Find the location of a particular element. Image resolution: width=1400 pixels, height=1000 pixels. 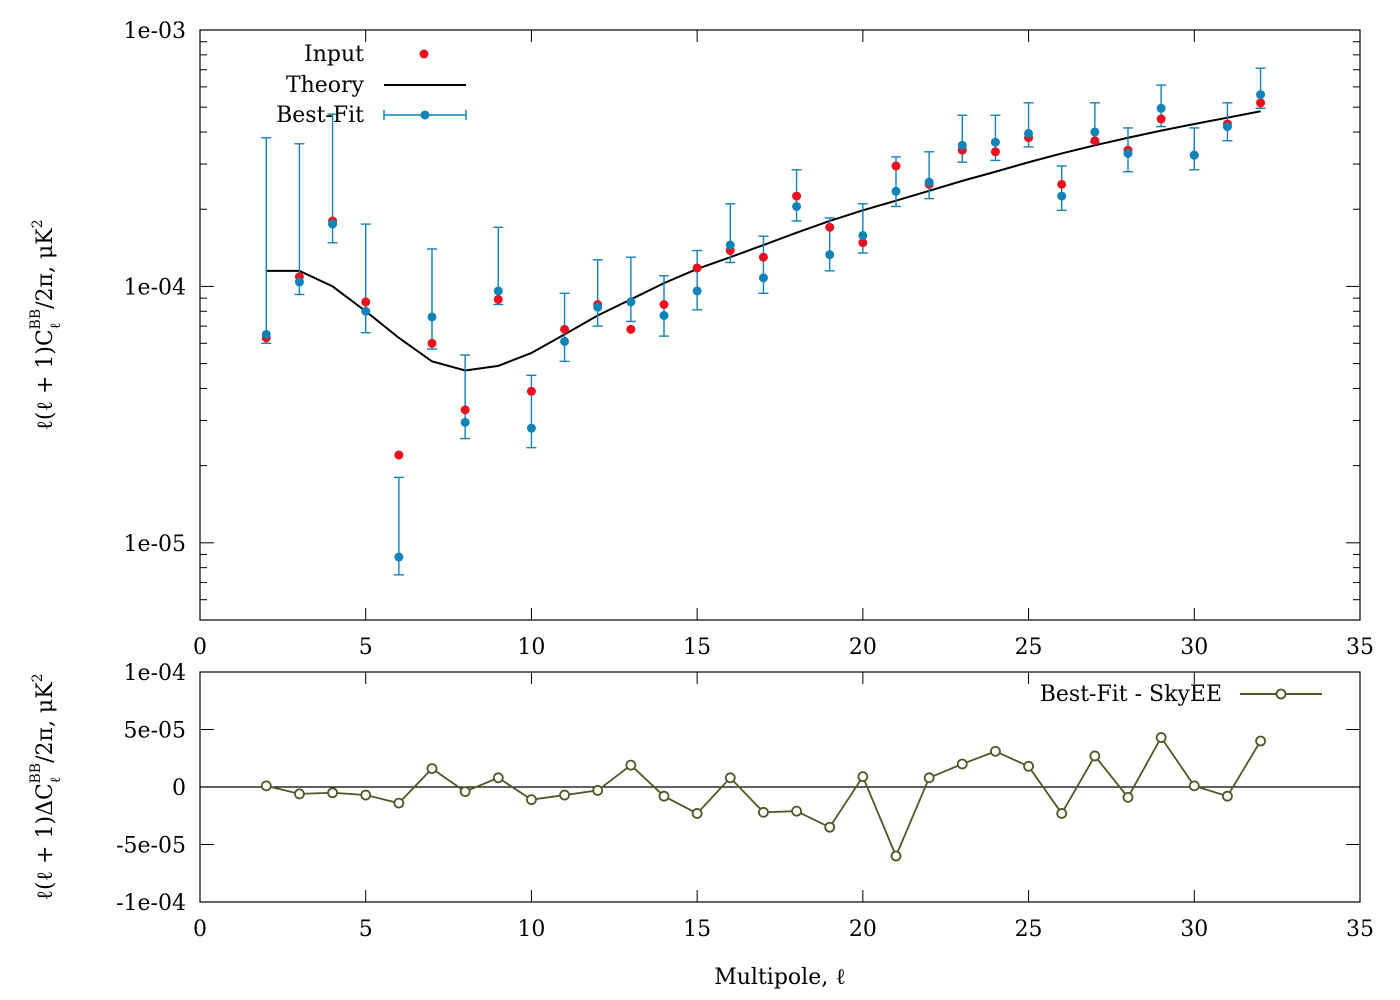

legend-label-input: Input is located at coordinates (334, 54).